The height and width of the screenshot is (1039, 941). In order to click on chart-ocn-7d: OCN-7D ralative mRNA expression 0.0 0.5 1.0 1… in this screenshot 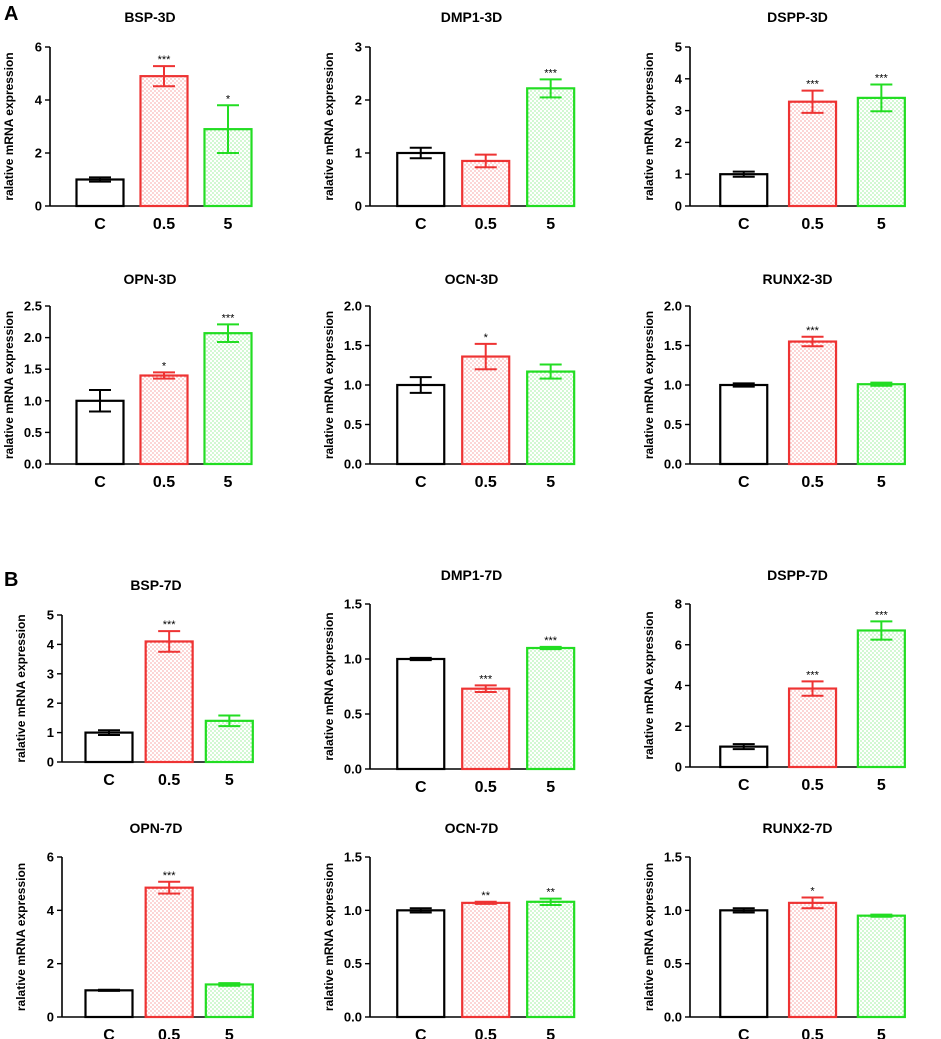, I will do `click(449, 929)`.